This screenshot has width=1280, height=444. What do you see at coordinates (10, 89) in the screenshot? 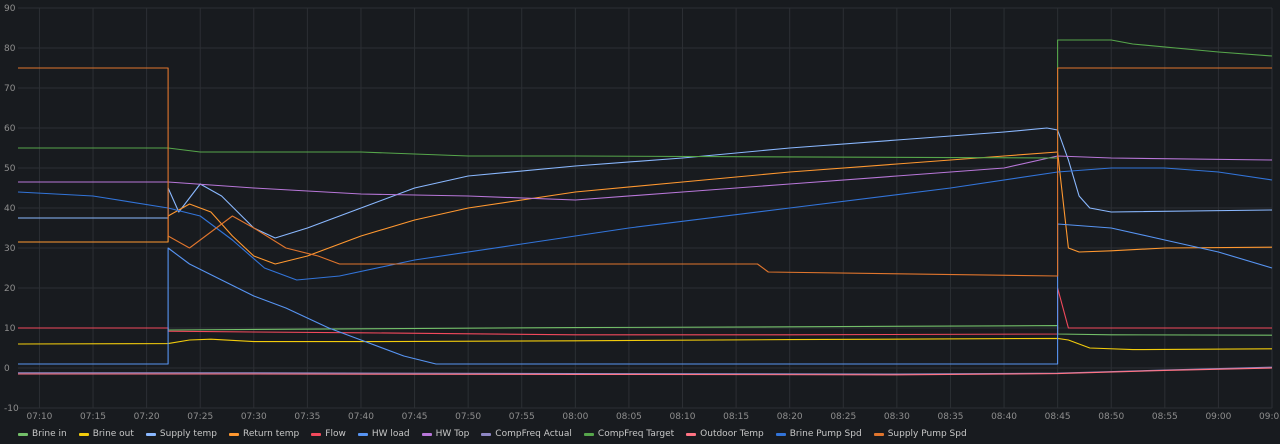
I see `y-tick-label: 70` at bounding box center [10, 89].